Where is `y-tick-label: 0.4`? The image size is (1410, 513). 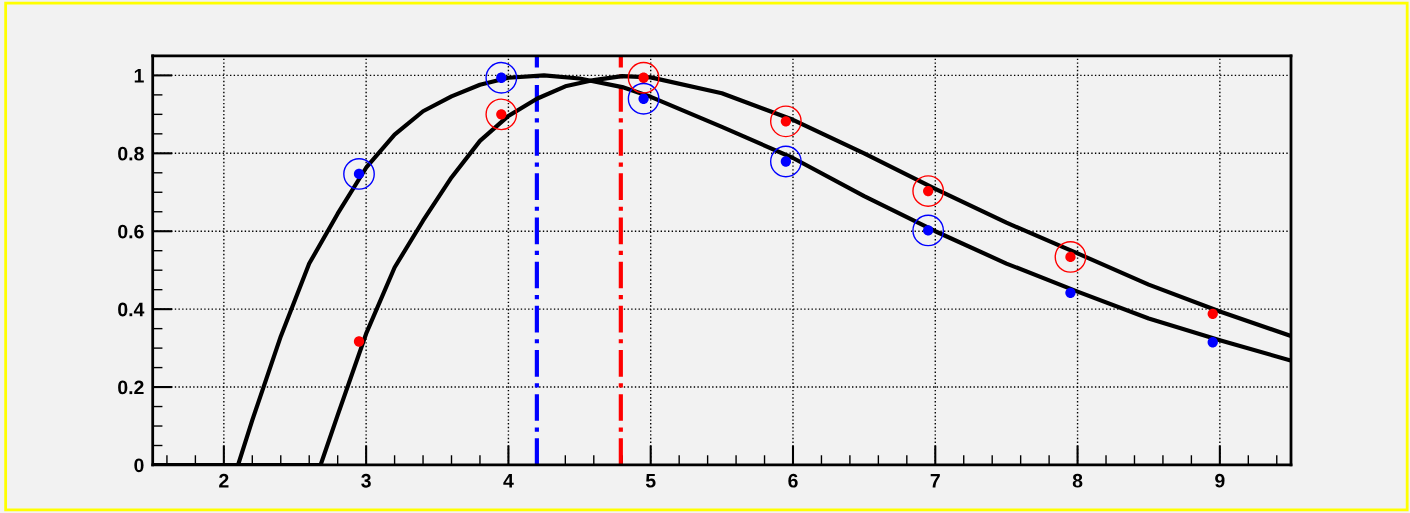
y-tick-label: 0.4 is located at coordinates (131, 309).